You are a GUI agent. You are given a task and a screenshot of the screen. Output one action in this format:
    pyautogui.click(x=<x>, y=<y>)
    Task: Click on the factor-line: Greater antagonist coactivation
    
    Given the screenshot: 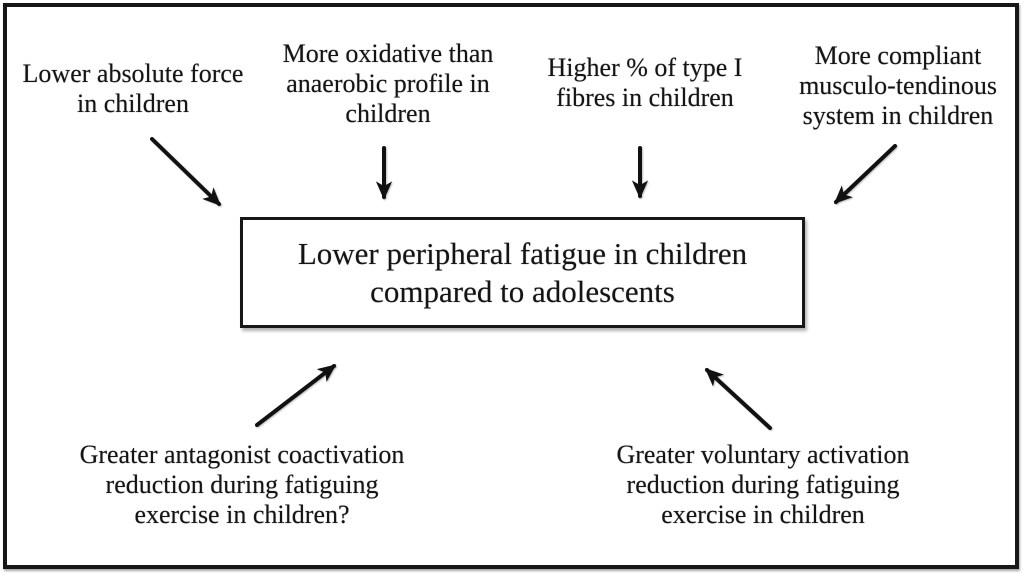 What is the action you would take?
    pyautogui.click(x=242, y=454)
    